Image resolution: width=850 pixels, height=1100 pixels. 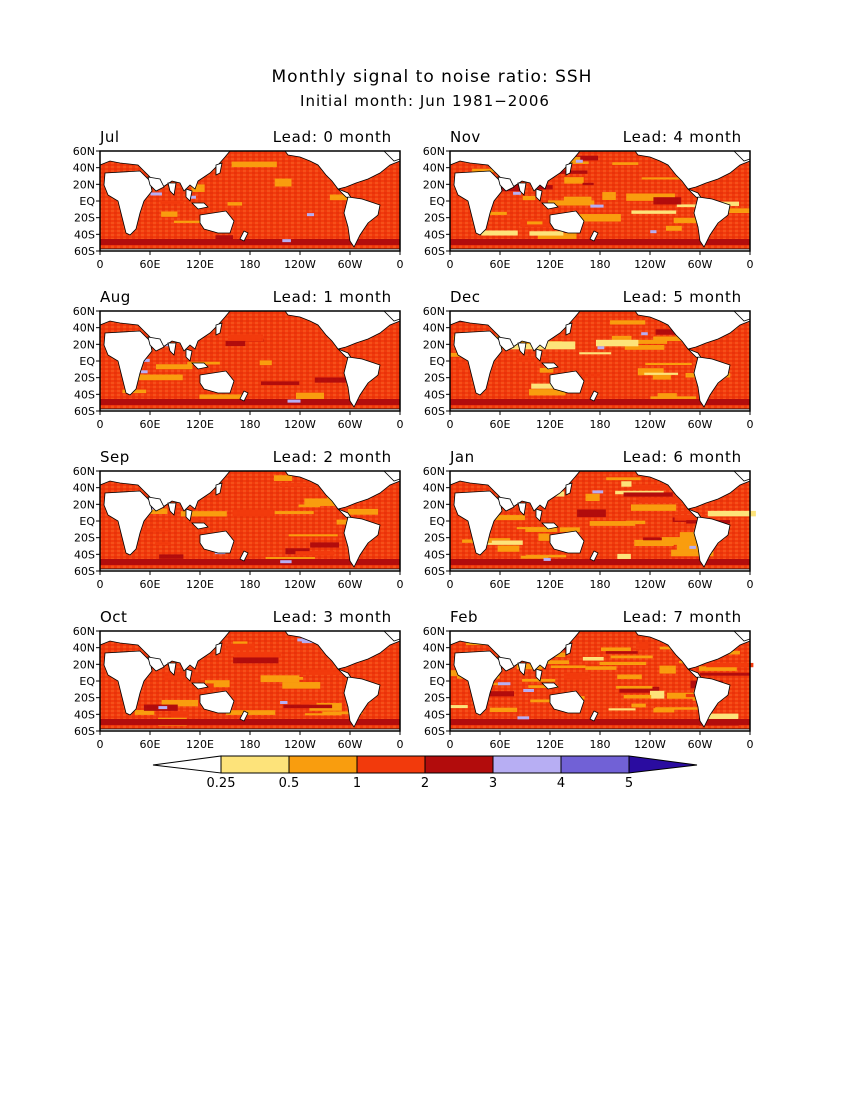 I want to click on panel-month: Nov, so click(x=465, y=137).